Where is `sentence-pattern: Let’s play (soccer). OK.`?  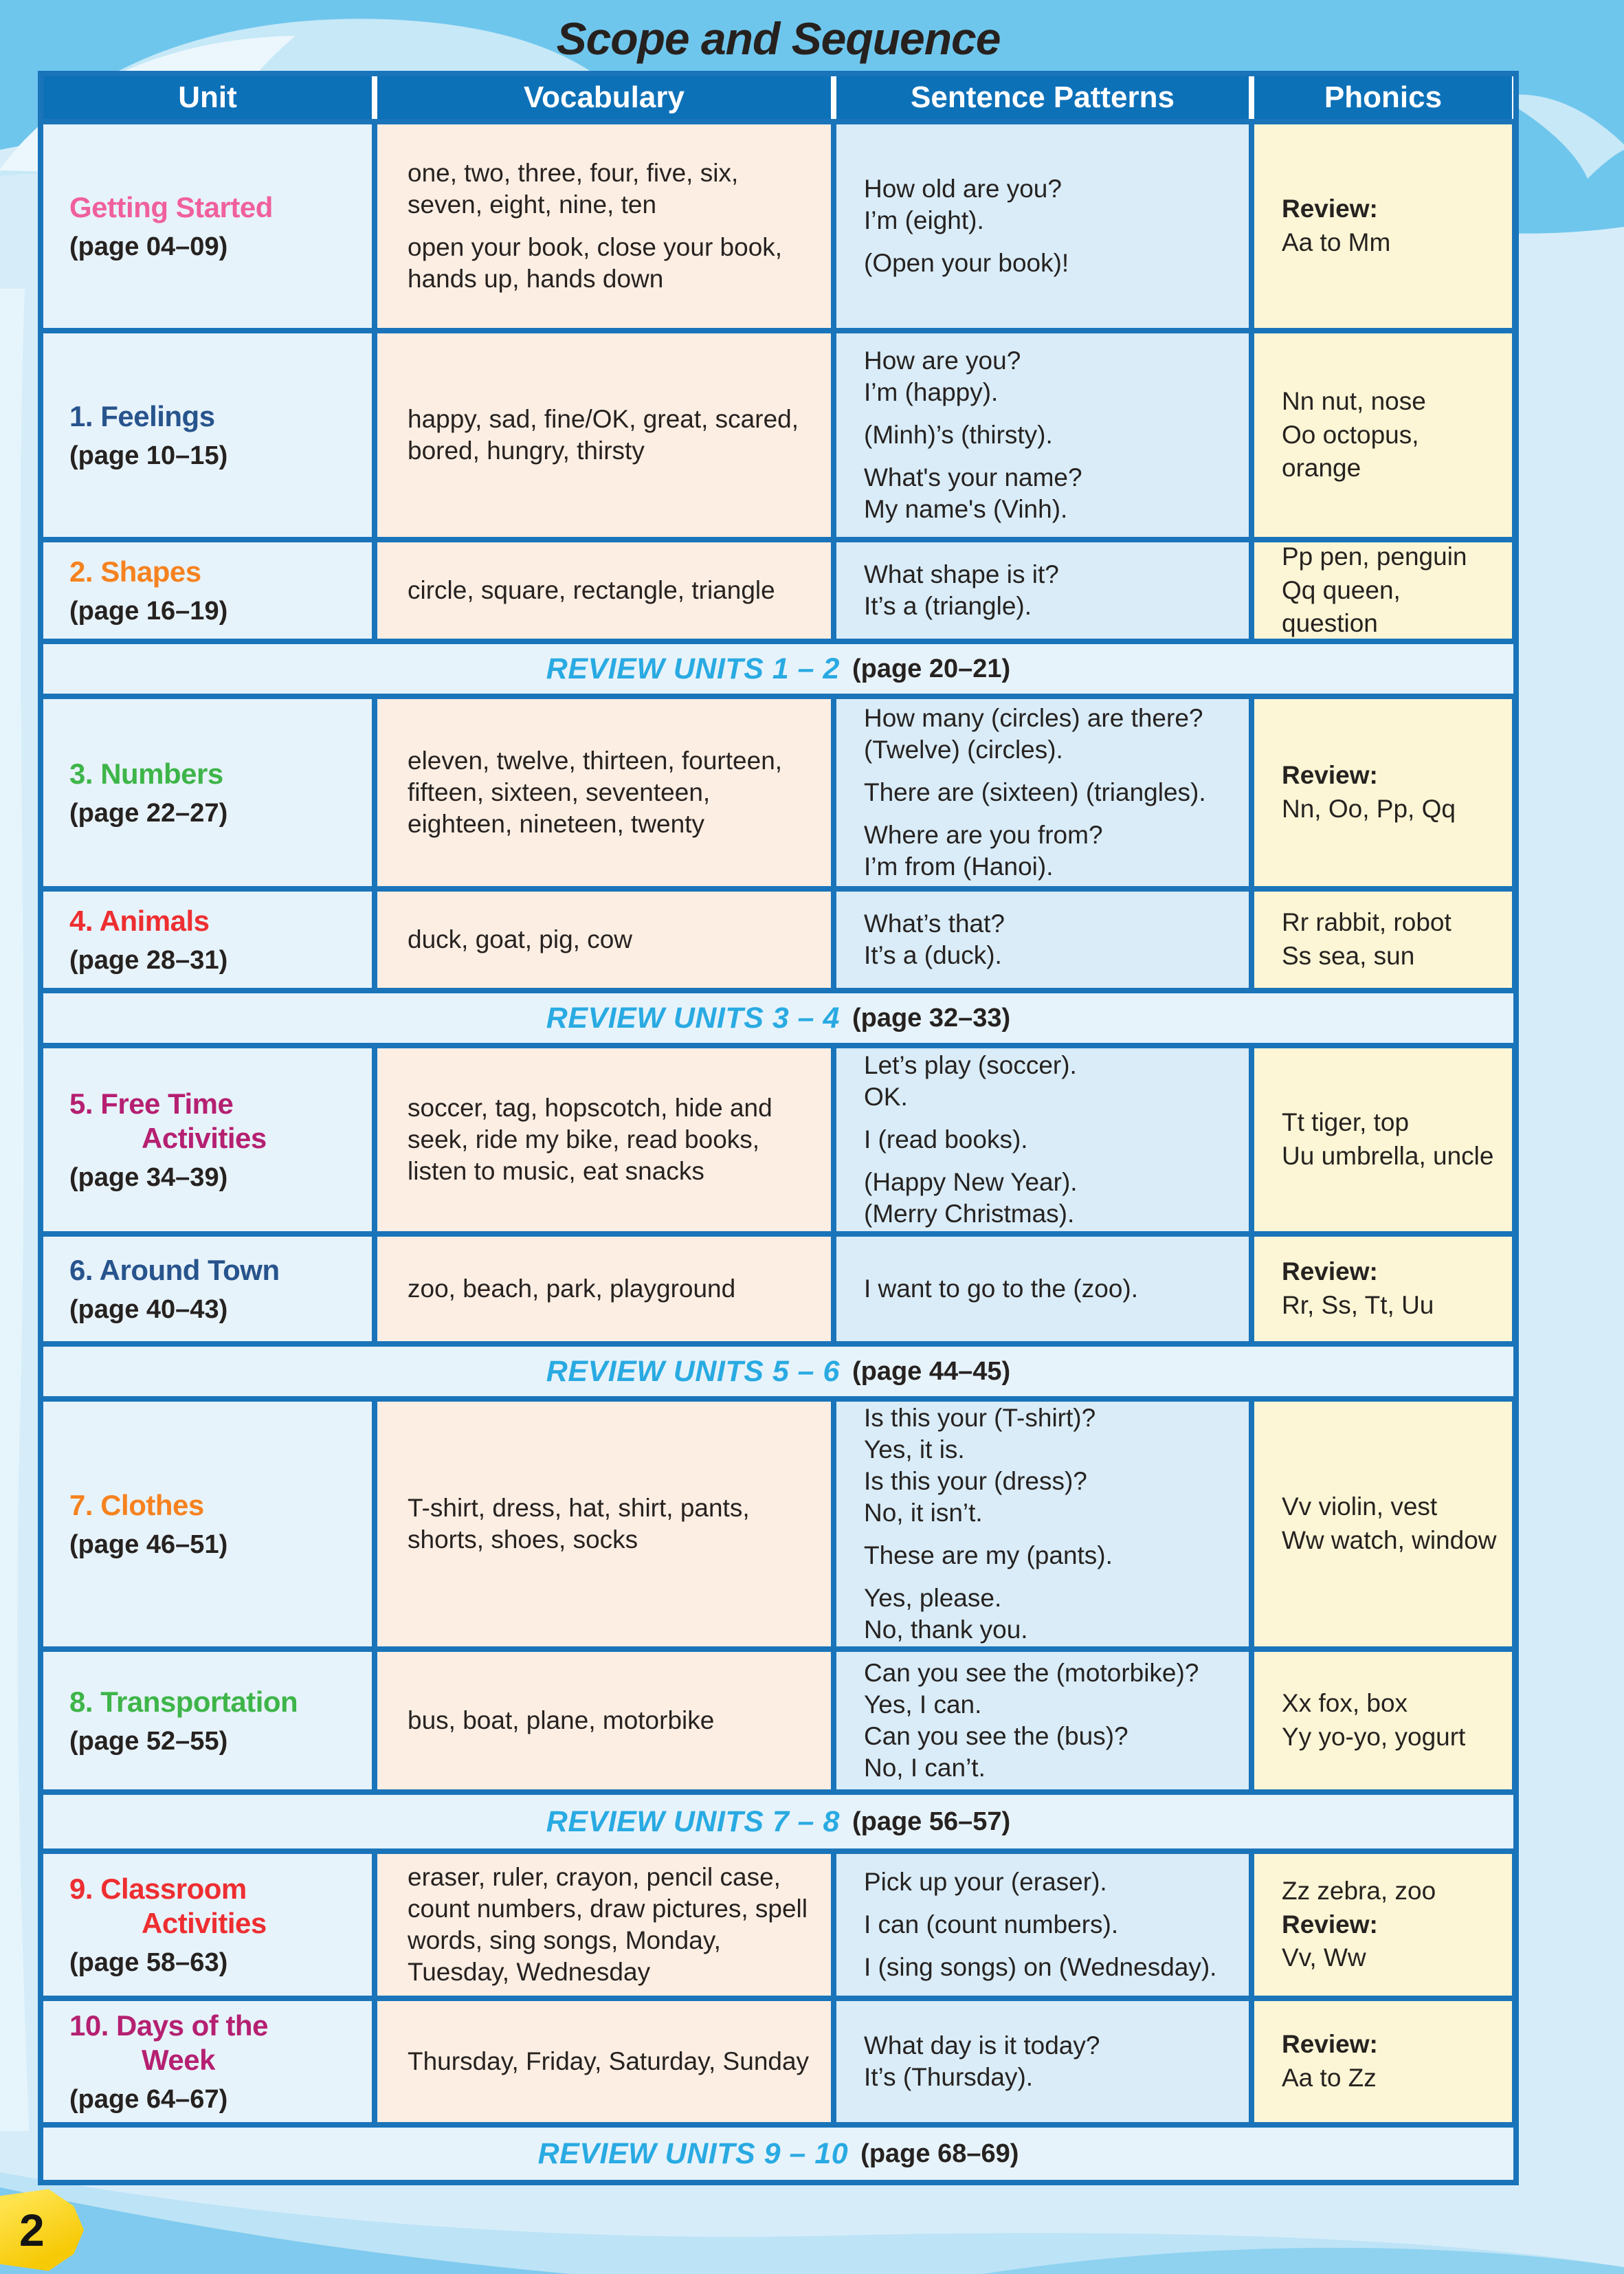 sentence-pattern: Let’s play (soccer). OK. is located at coordinates (970, 1081).